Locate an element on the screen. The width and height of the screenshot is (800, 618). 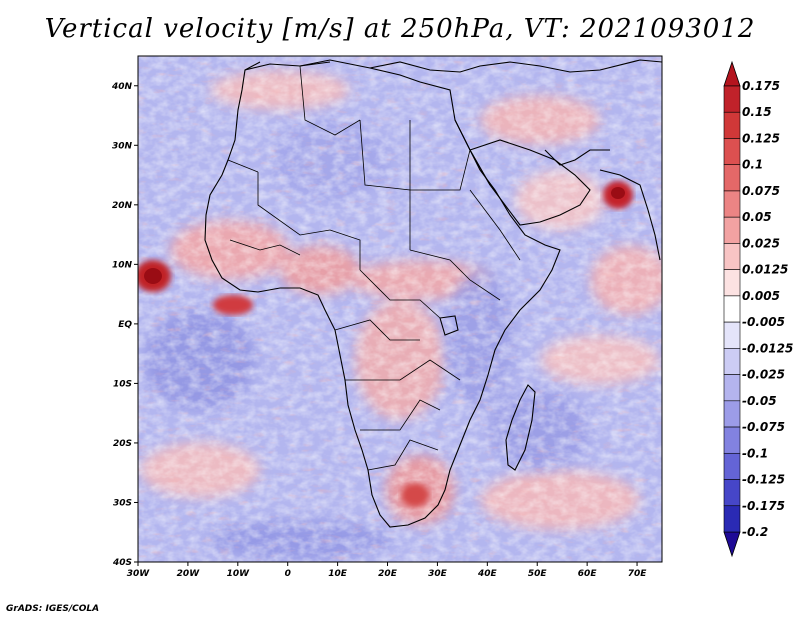
lon-tick-label: 30W is located at coordinates (139, 574).